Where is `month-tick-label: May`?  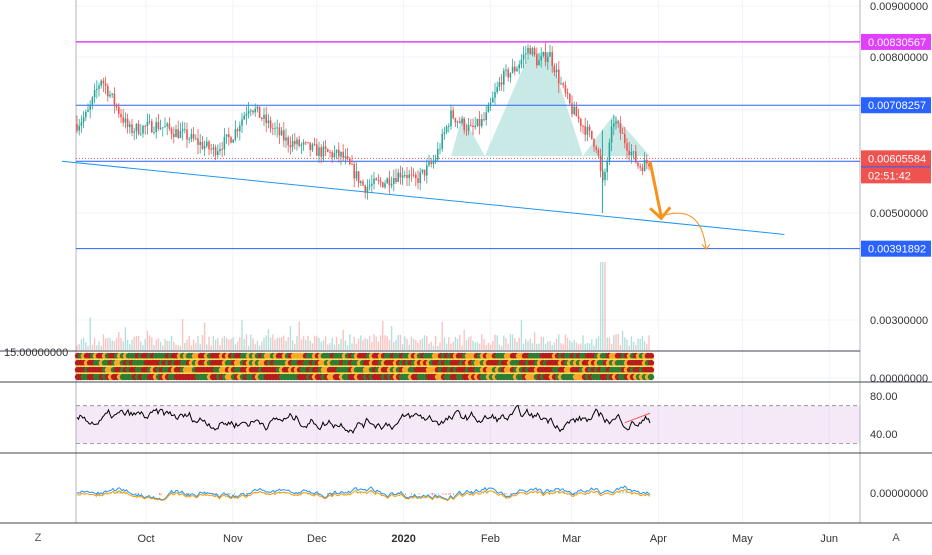 month-tick-label: May is located at coordinates (742, 539).